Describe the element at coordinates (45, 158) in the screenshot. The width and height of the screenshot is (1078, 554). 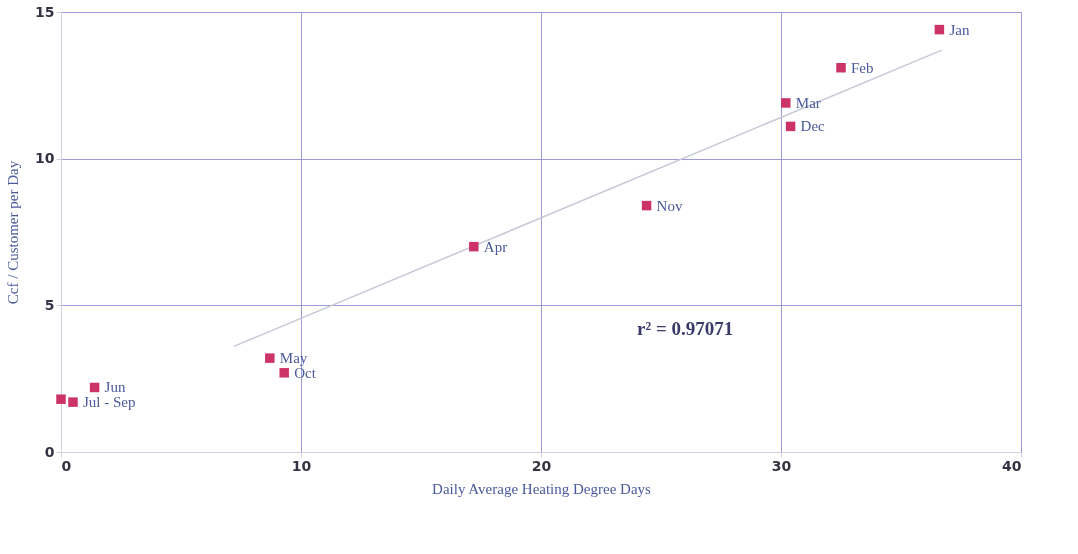
I see `y-tick-label: 10` at that location.